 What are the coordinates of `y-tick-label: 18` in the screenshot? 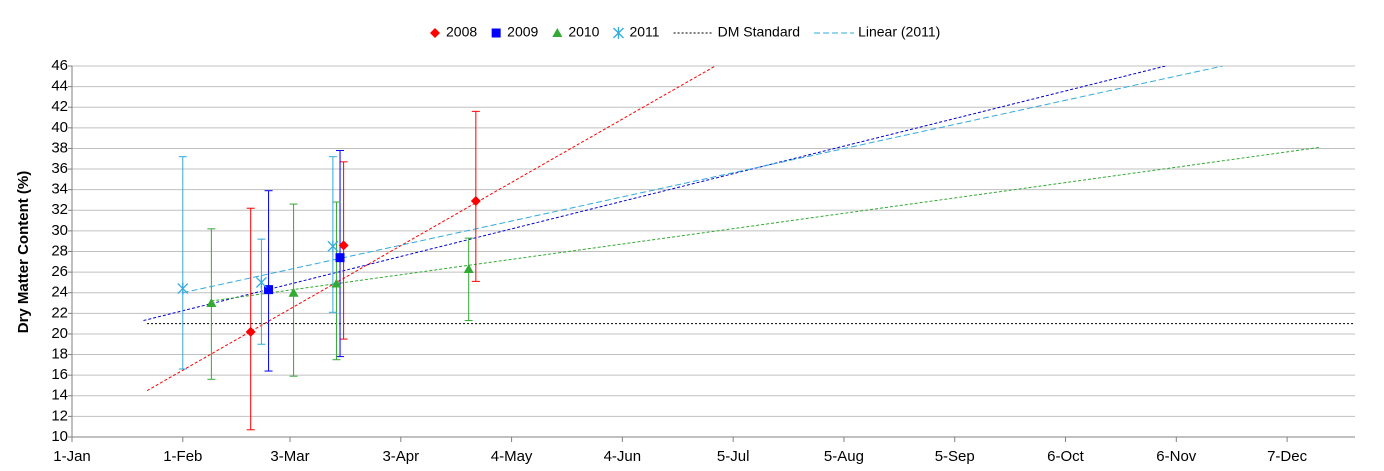 It's located at (59, 354).